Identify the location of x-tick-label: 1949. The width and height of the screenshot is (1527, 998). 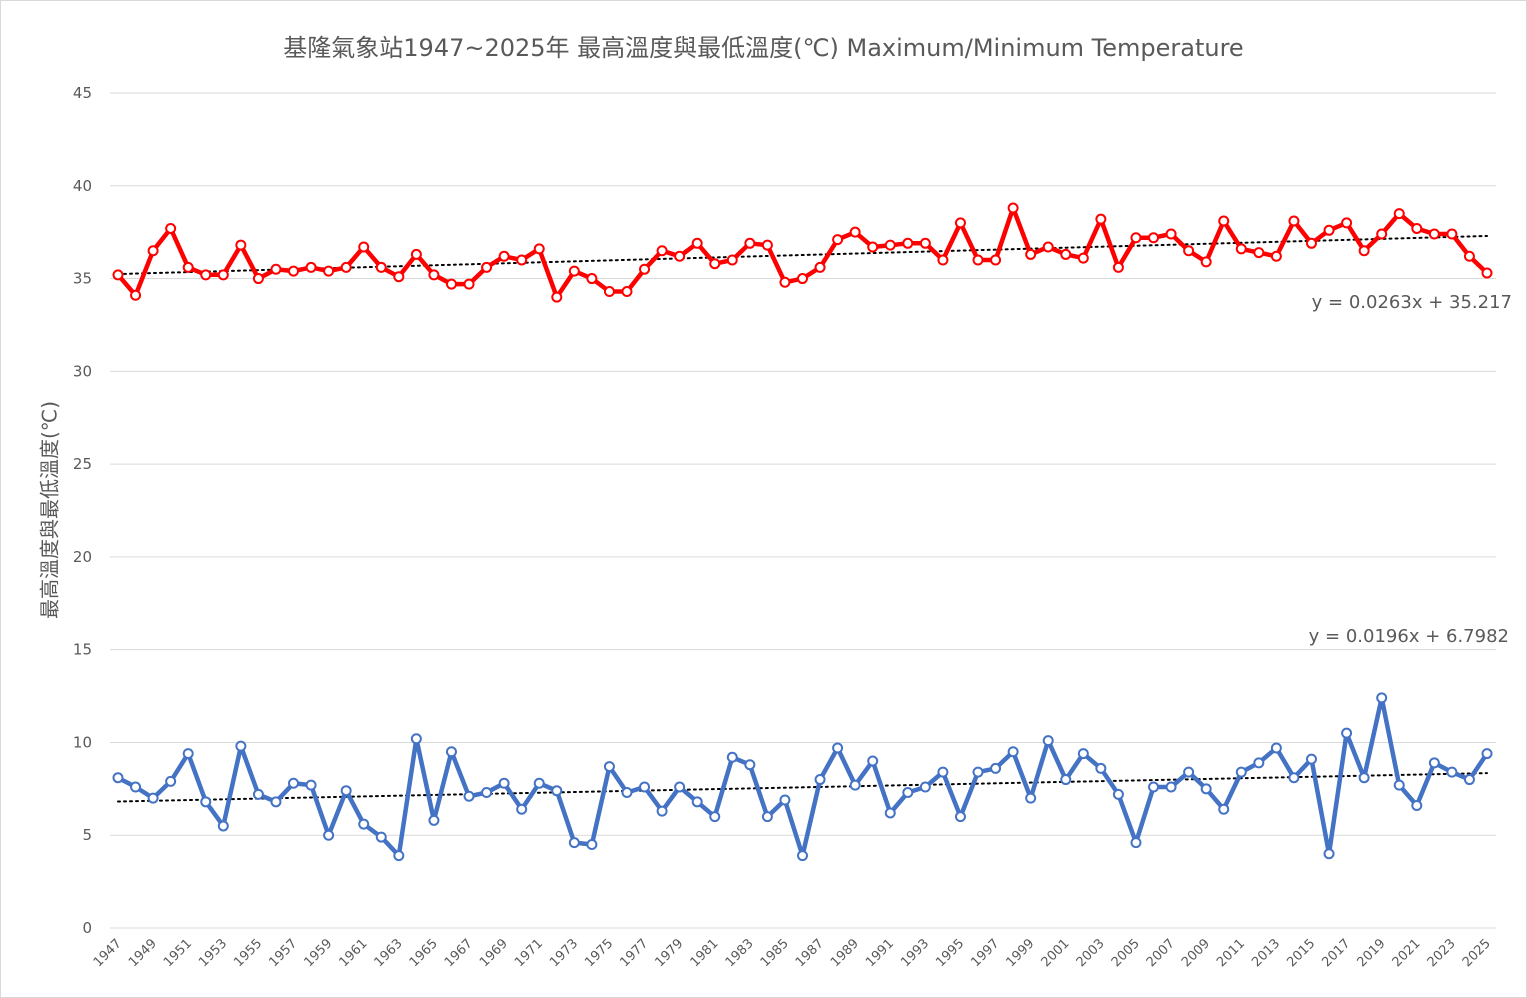
(143, 953).